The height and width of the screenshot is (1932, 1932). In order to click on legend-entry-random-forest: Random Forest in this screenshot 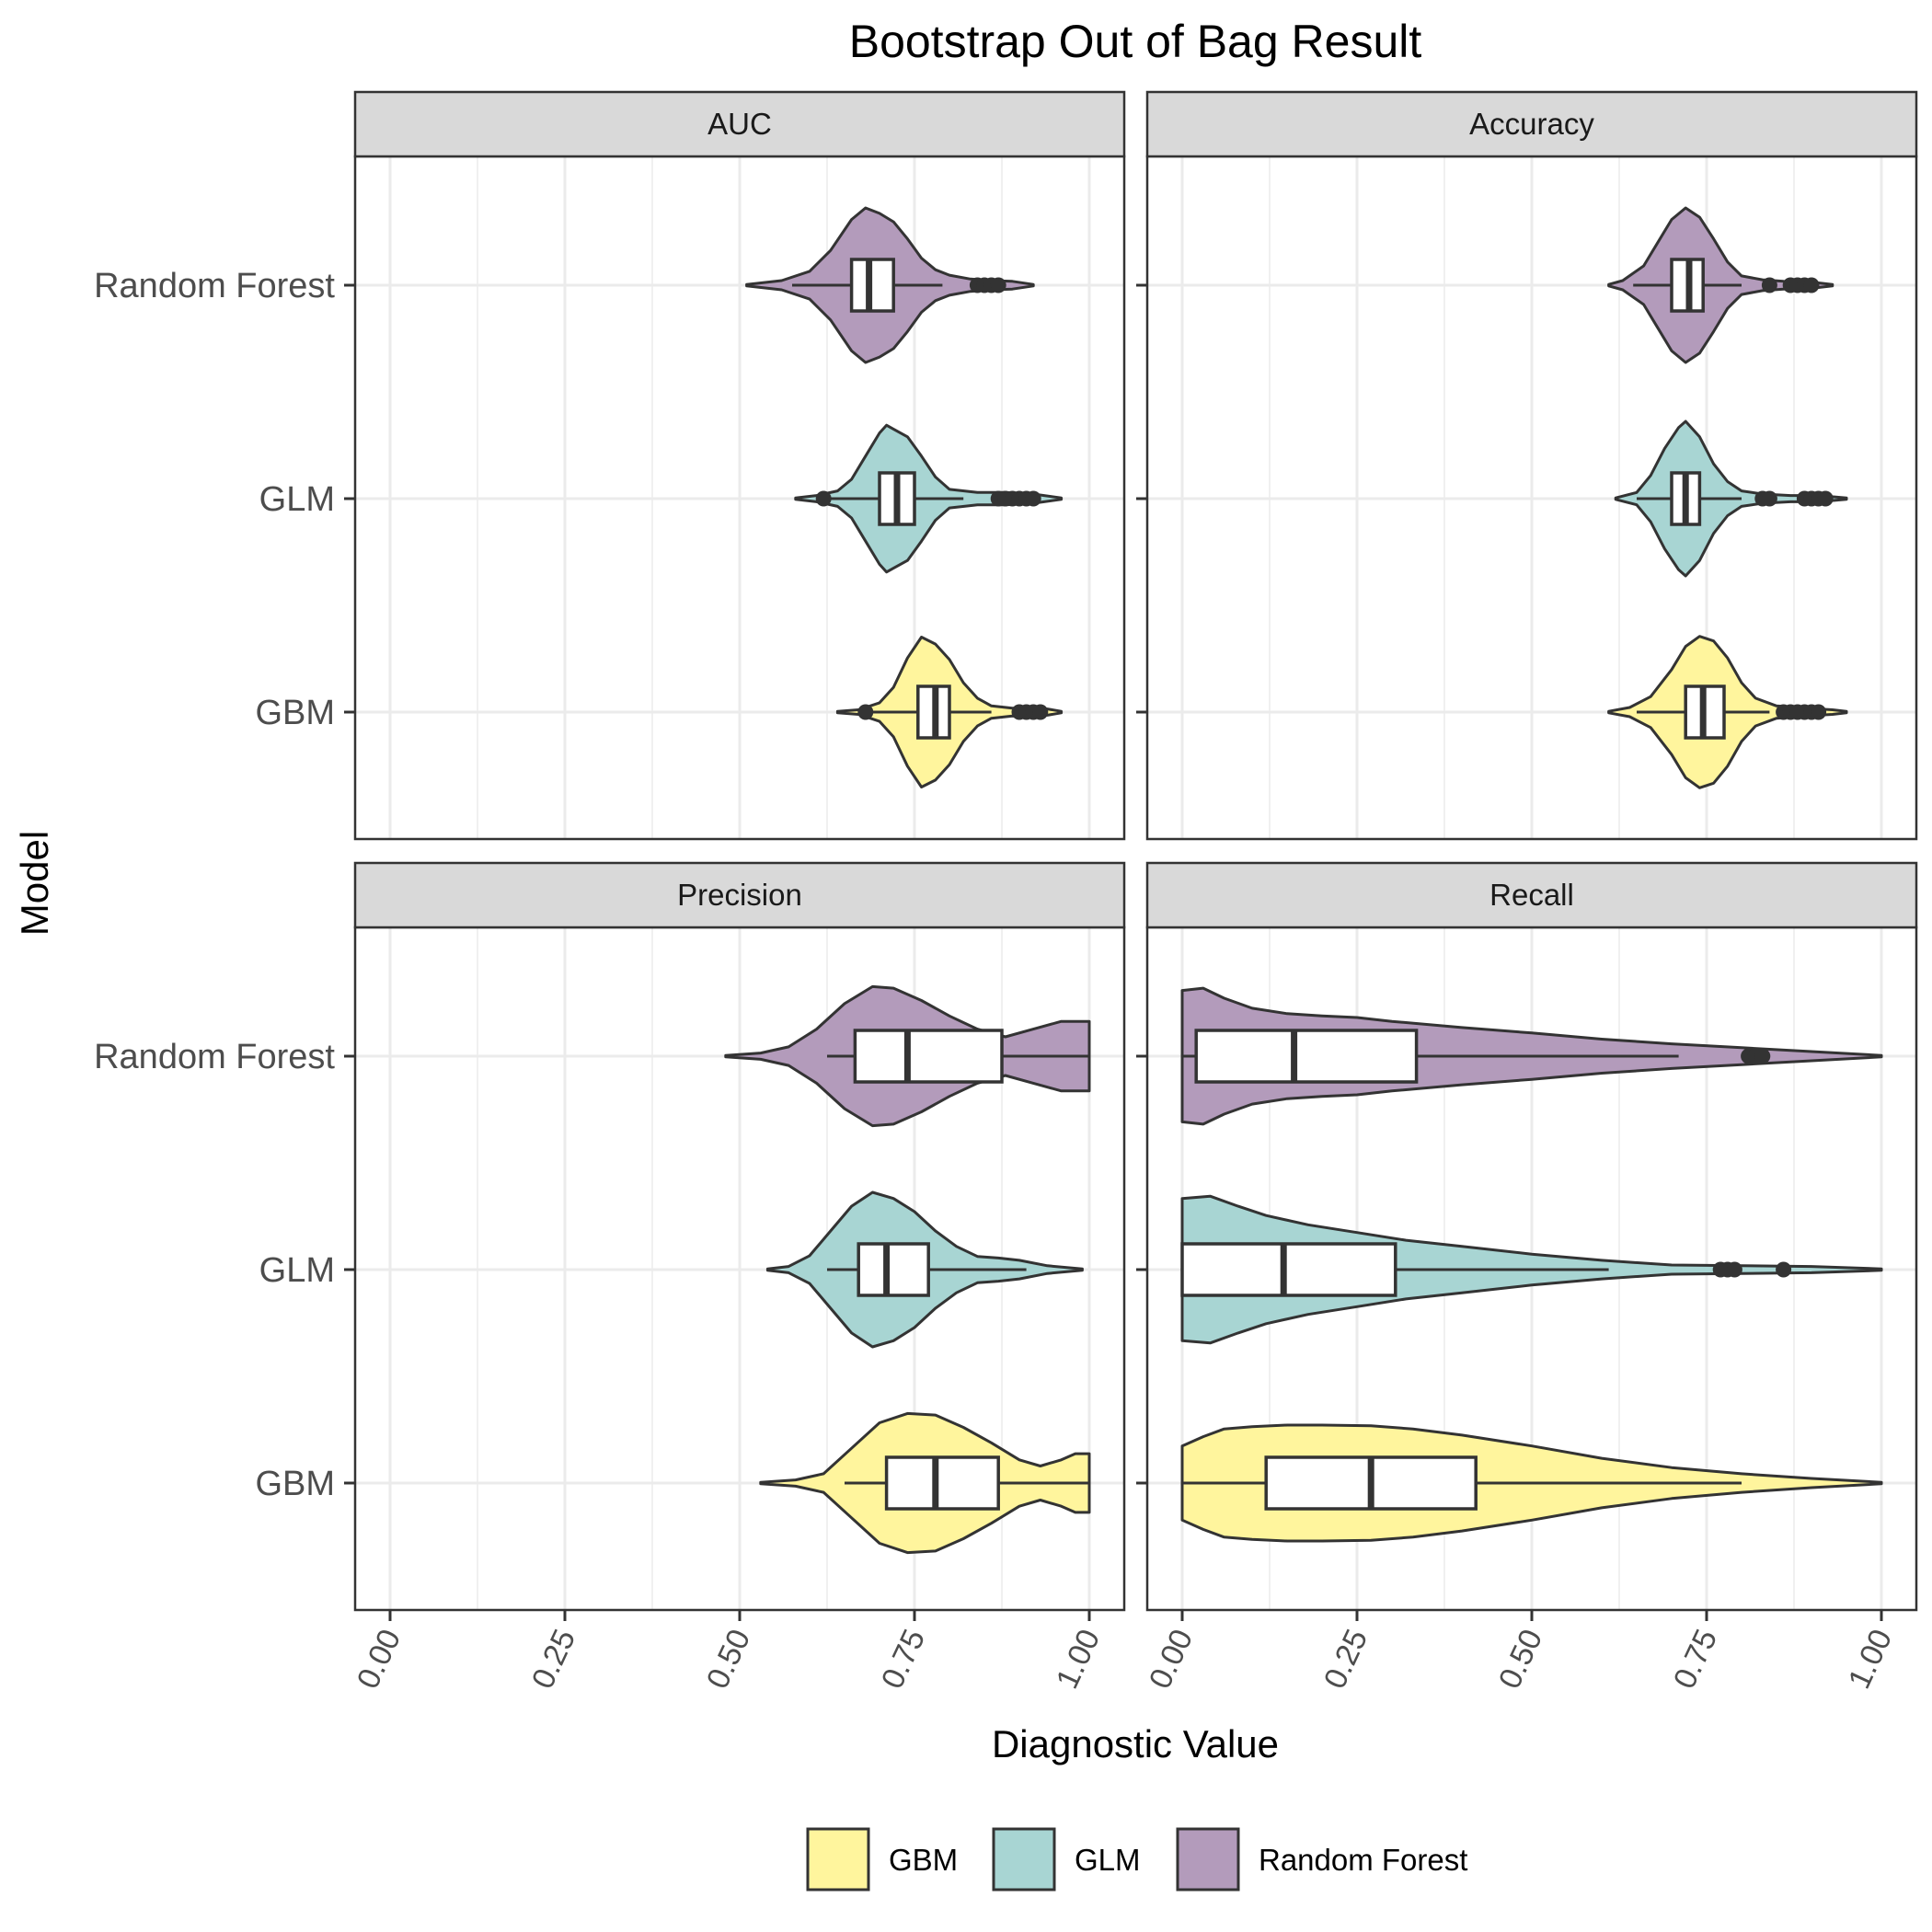, I will do `click(1321, 1859)`.